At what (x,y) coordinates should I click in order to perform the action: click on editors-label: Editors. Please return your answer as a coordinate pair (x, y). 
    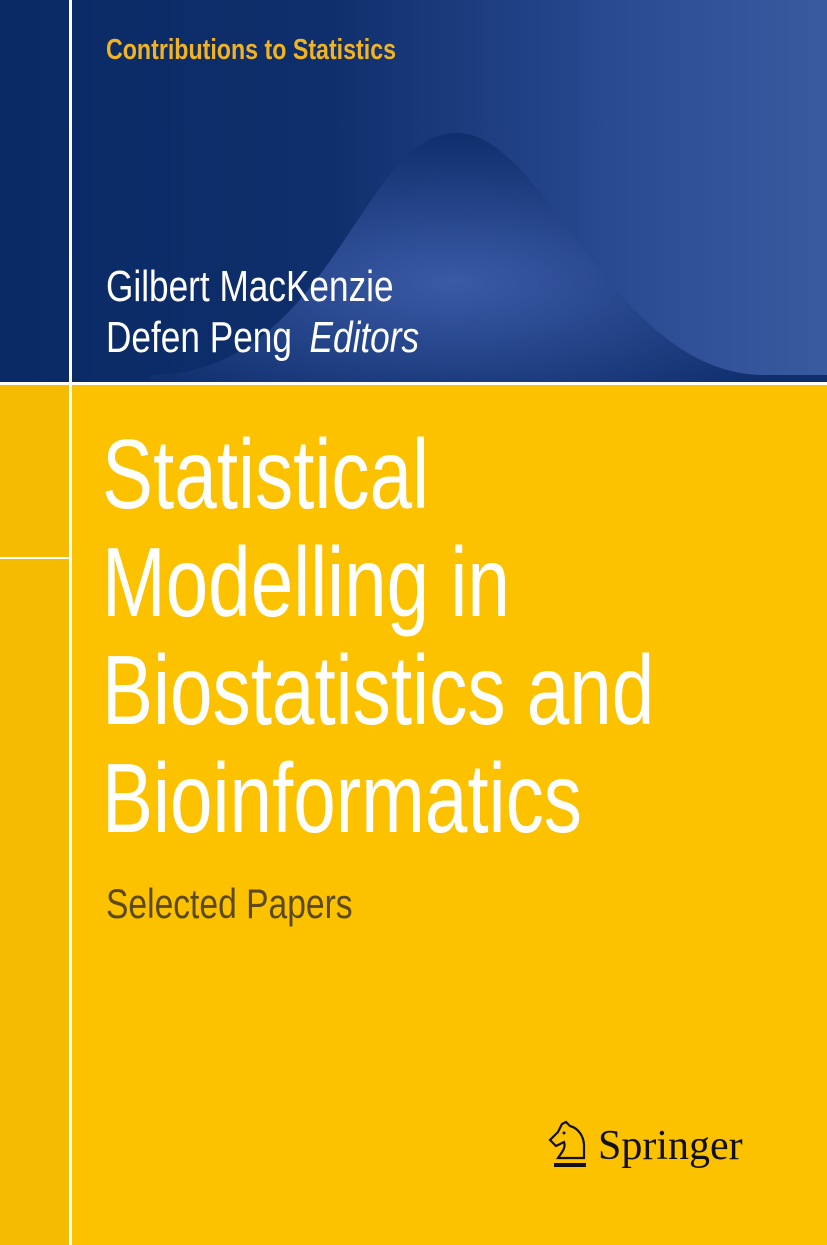
    Looking at the image, I should click on (364, 337).